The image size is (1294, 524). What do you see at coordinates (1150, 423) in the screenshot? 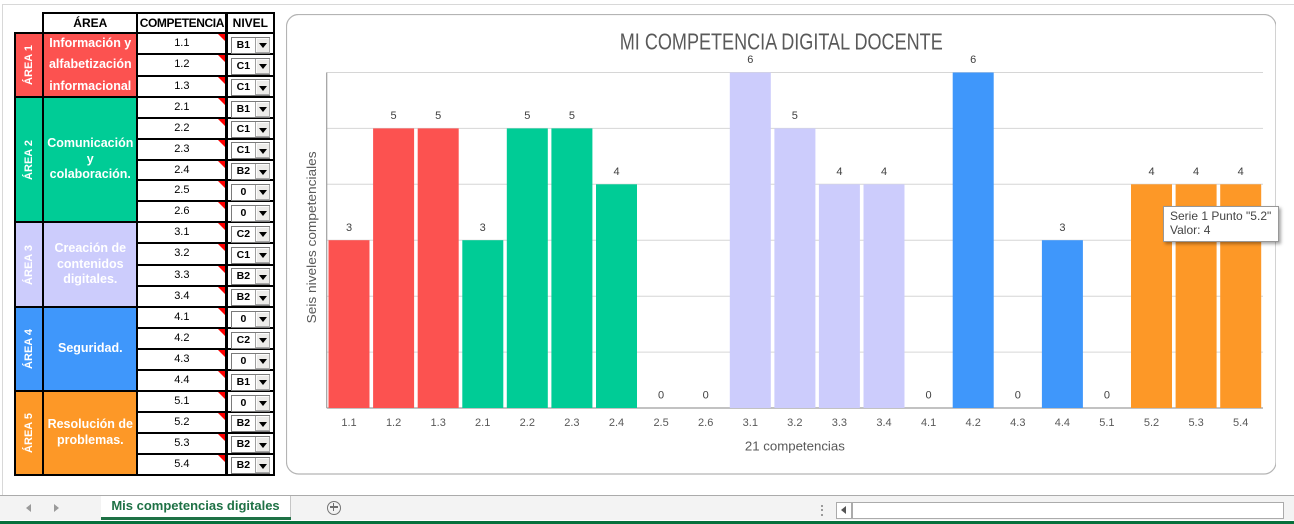
I see `svg-text: 5.2` at bounding box center [1150, 423].